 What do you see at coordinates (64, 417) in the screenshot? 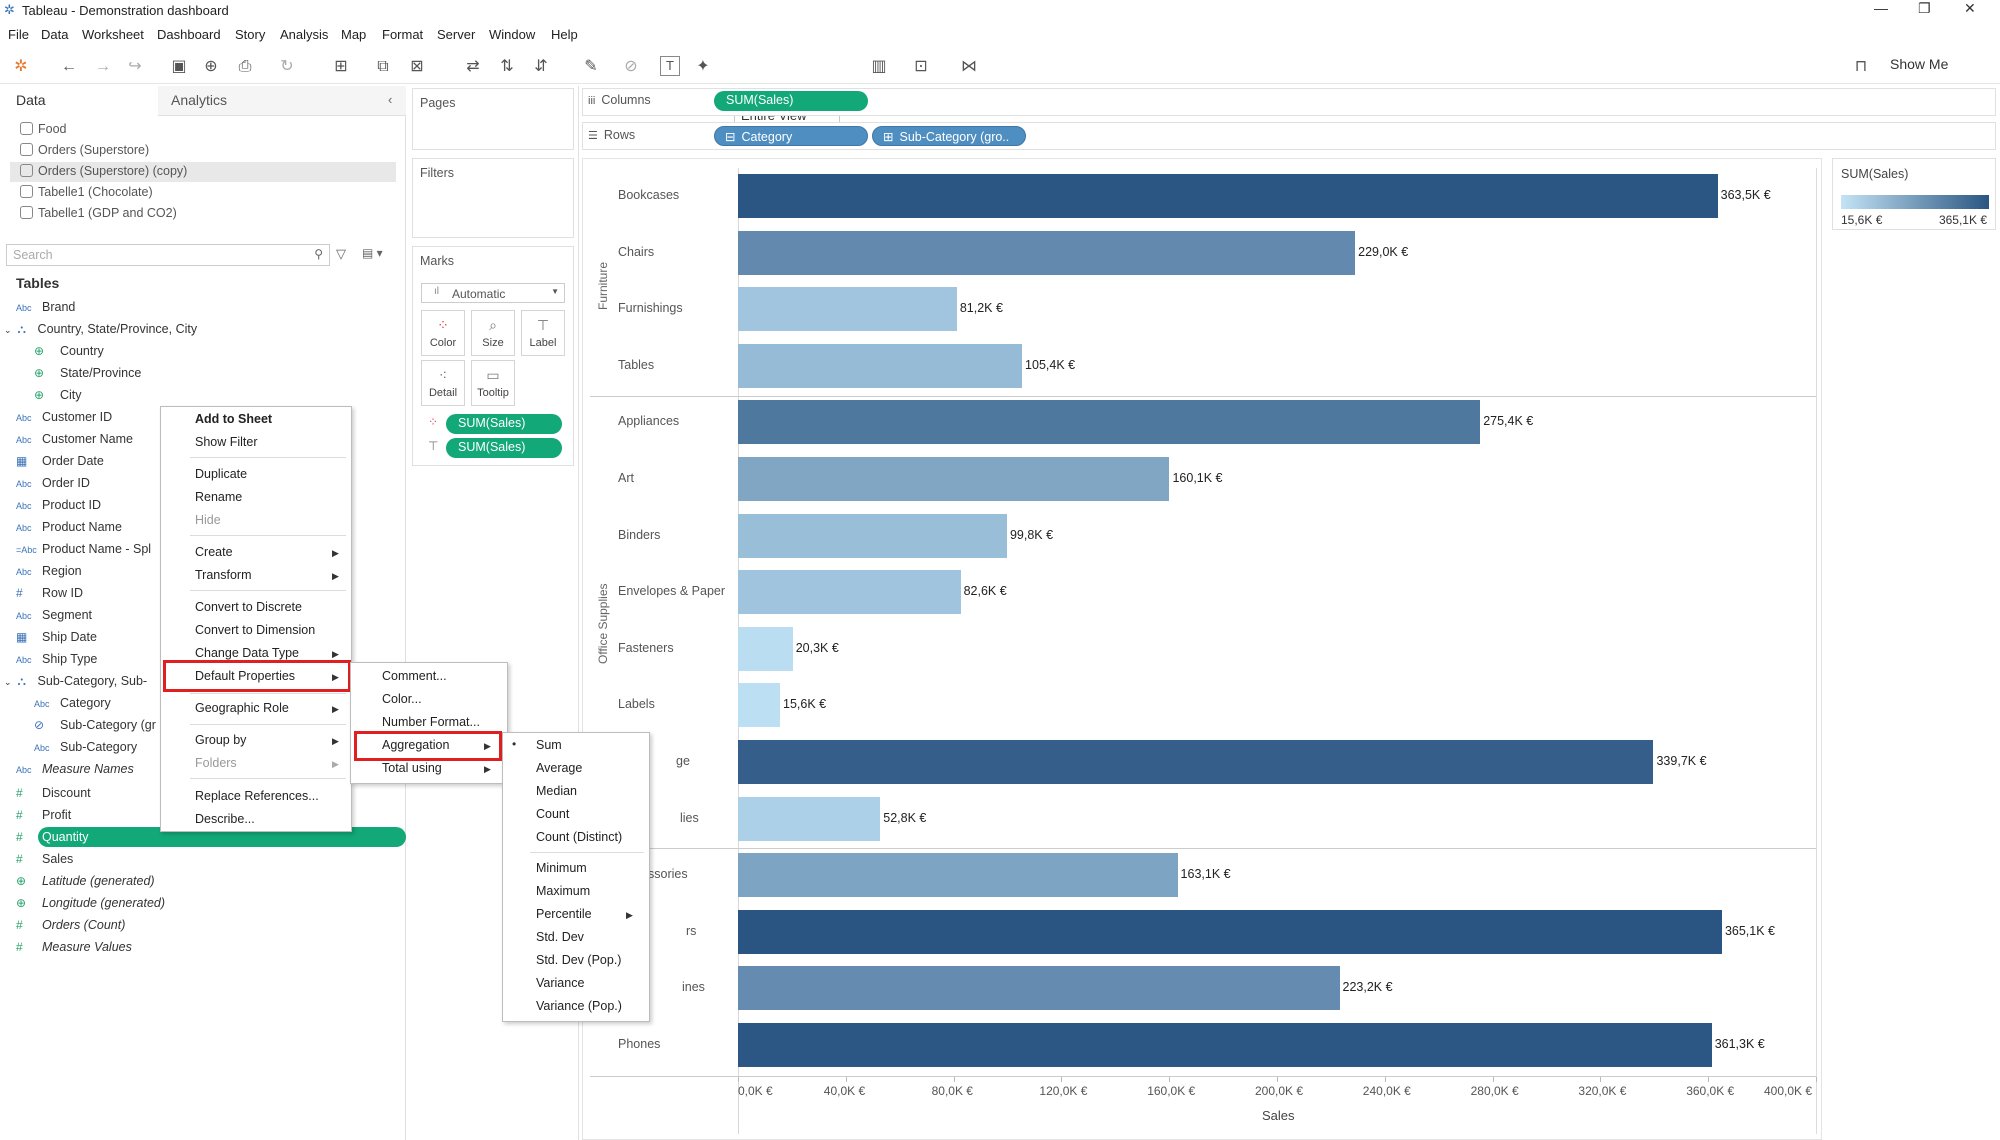
I see `field-customer-id: Abc Customer ID` at bounding box center [64, 417].